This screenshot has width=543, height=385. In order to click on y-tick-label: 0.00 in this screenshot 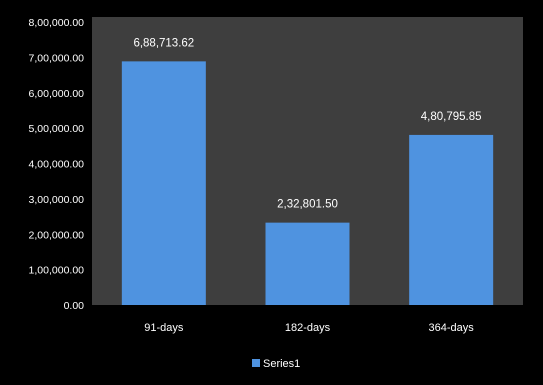, I will do `click(74, 306)`.